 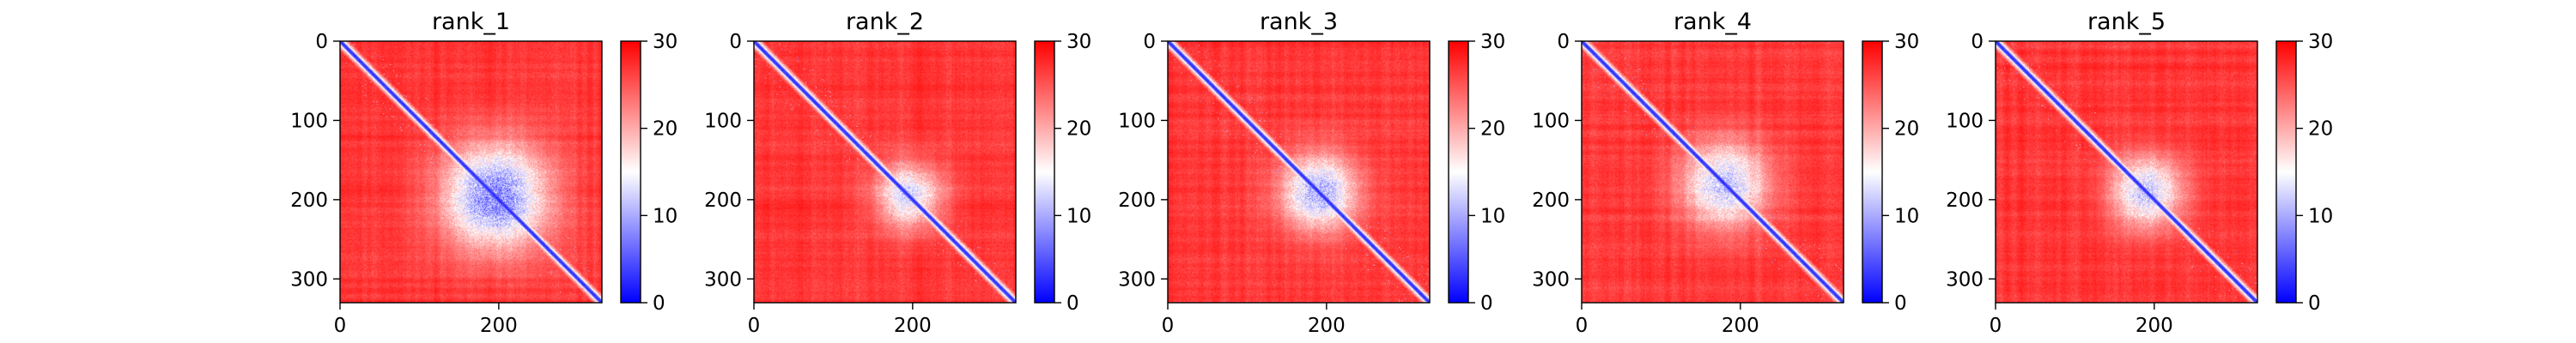 I want to click on panel-title: rank_1, so click(x=471, y=22).